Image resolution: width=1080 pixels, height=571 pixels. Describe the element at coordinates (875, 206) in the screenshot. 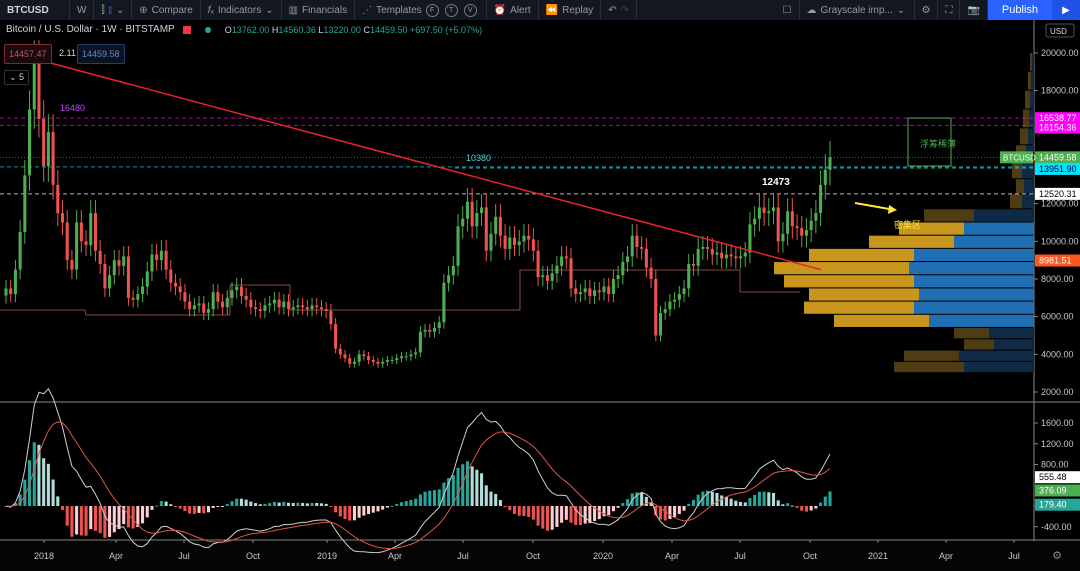

I see `arrow-line` at that location.